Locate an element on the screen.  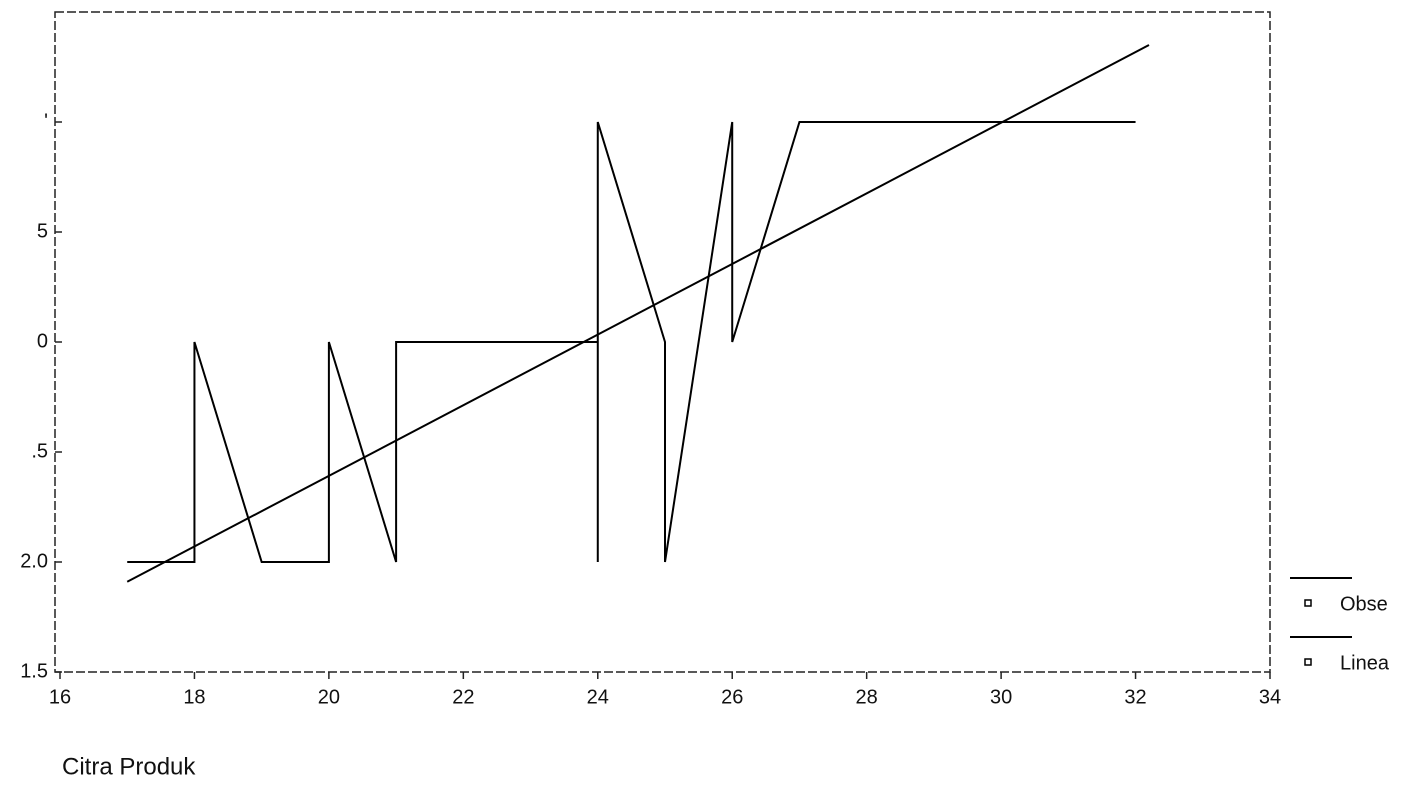
x-tick-label: 34 is located at coordinates (1270, 697).